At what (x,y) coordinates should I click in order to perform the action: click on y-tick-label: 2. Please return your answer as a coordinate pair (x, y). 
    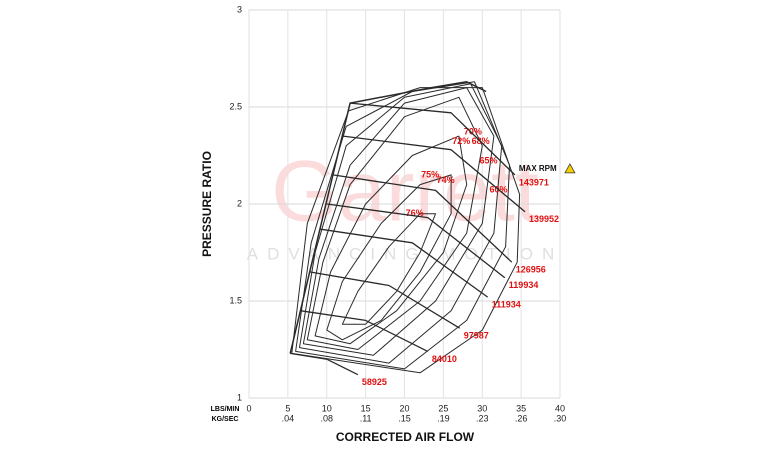
    Looking at the image, I should click on (239, 203).